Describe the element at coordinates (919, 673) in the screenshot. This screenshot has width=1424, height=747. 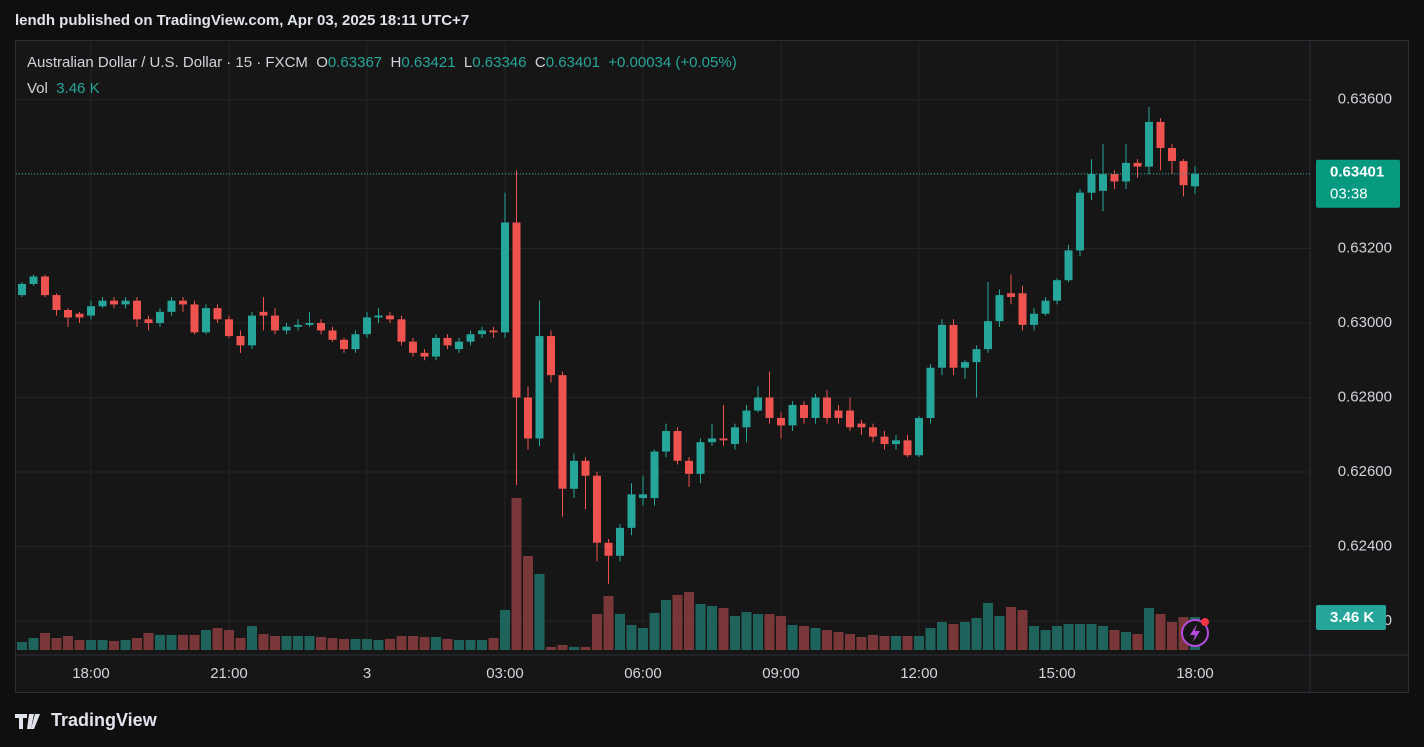
I see `x-tick-label: 12:00` at that location.